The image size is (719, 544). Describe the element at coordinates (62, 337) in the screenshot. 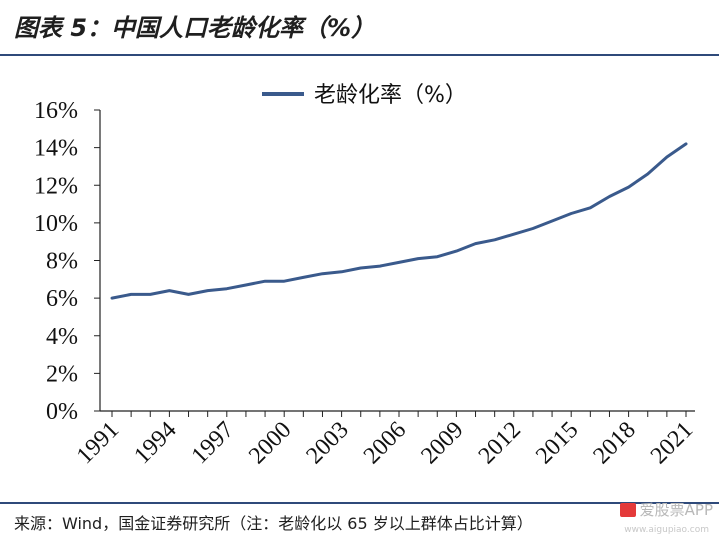

I see `y-tick-label: 4%` at that location.